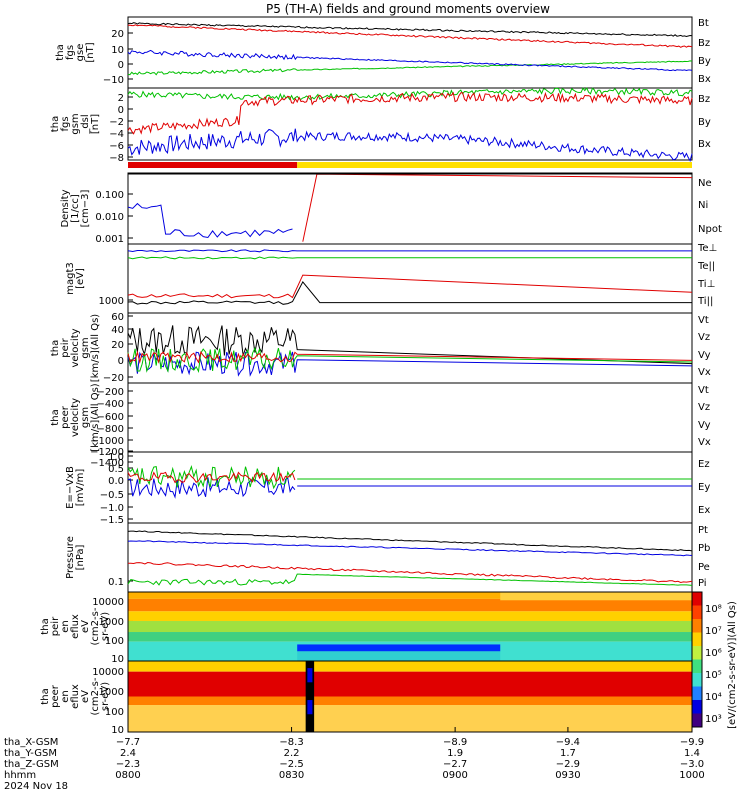 This screenshot has height=800, width=750. I want to click on x-tick-label: −2.7, so click(455, 764).